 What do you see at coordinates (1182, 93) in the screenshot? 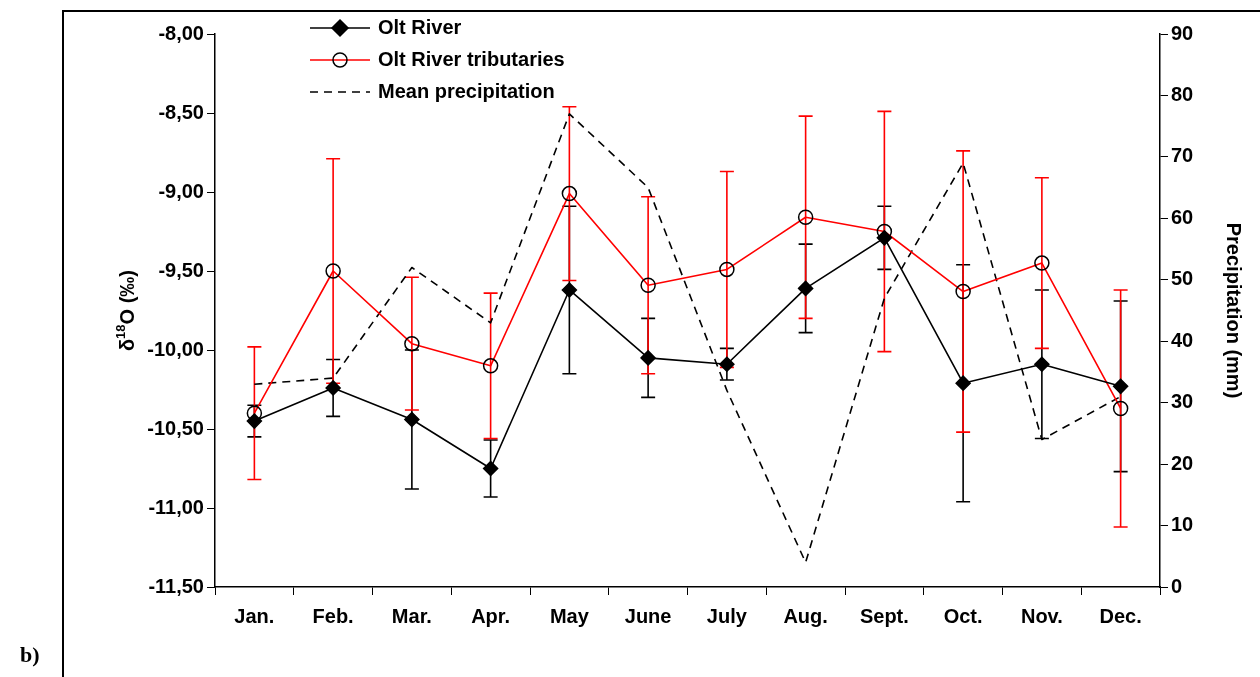
I see `y2-tick-label: 80` at bounding box center [1182, 93].